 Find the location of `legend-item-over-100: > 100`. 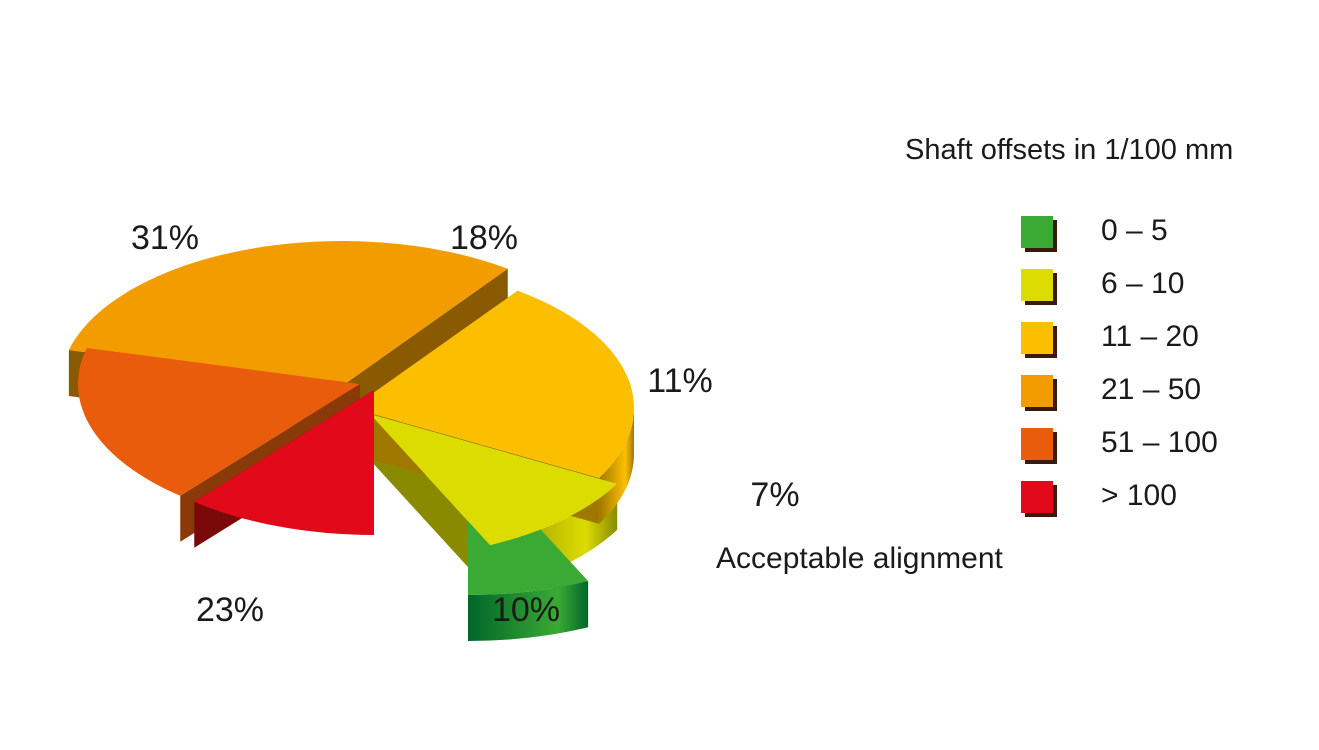

legend-item-over-100: > 100 is located at coordinates (1100, 503).